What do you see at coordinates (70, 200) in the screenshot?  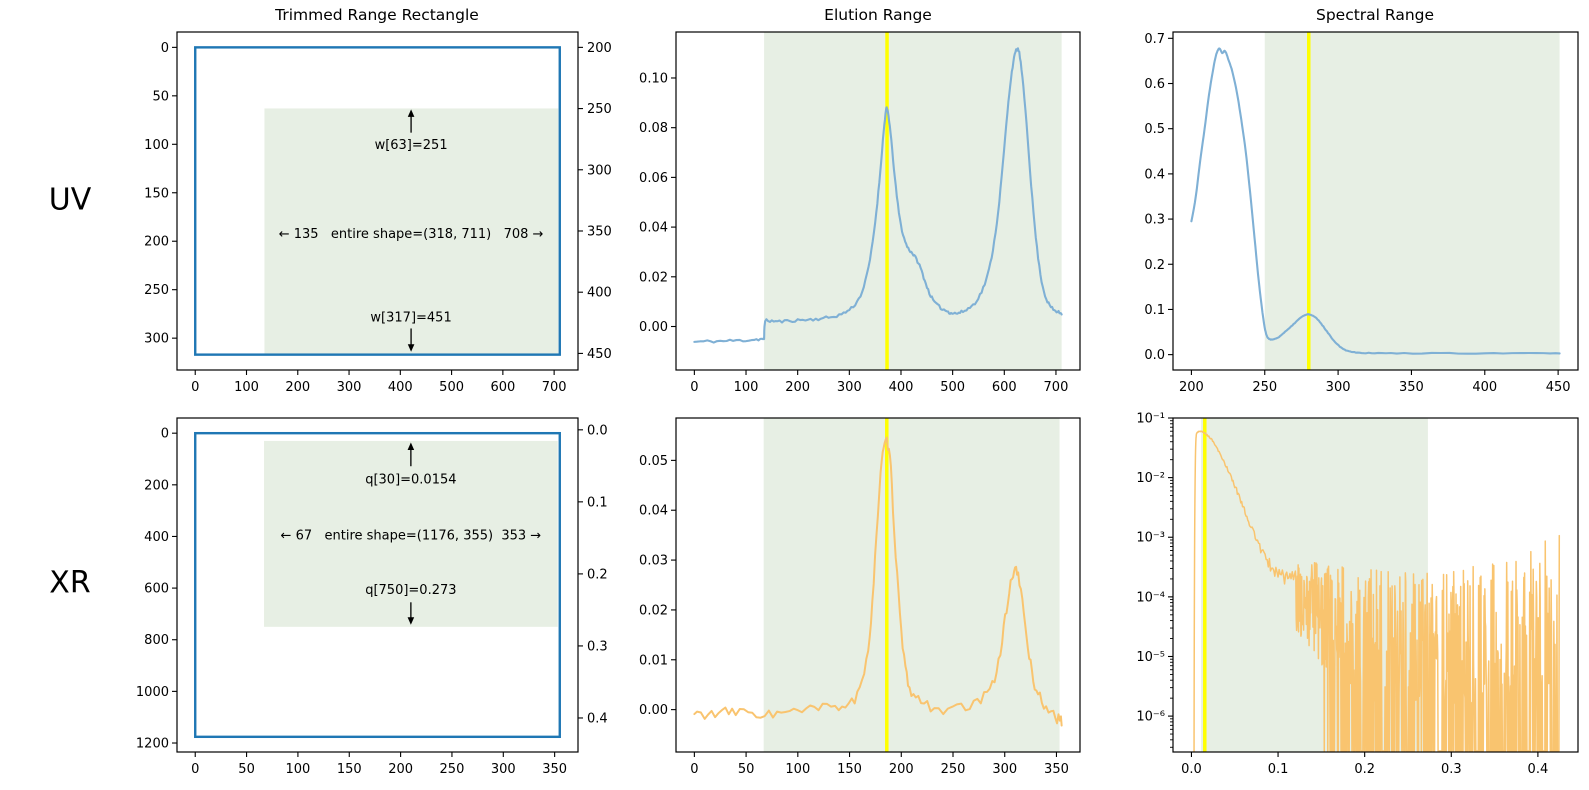 I see `row-label-uv: UV` at bounding box center [70, 200].